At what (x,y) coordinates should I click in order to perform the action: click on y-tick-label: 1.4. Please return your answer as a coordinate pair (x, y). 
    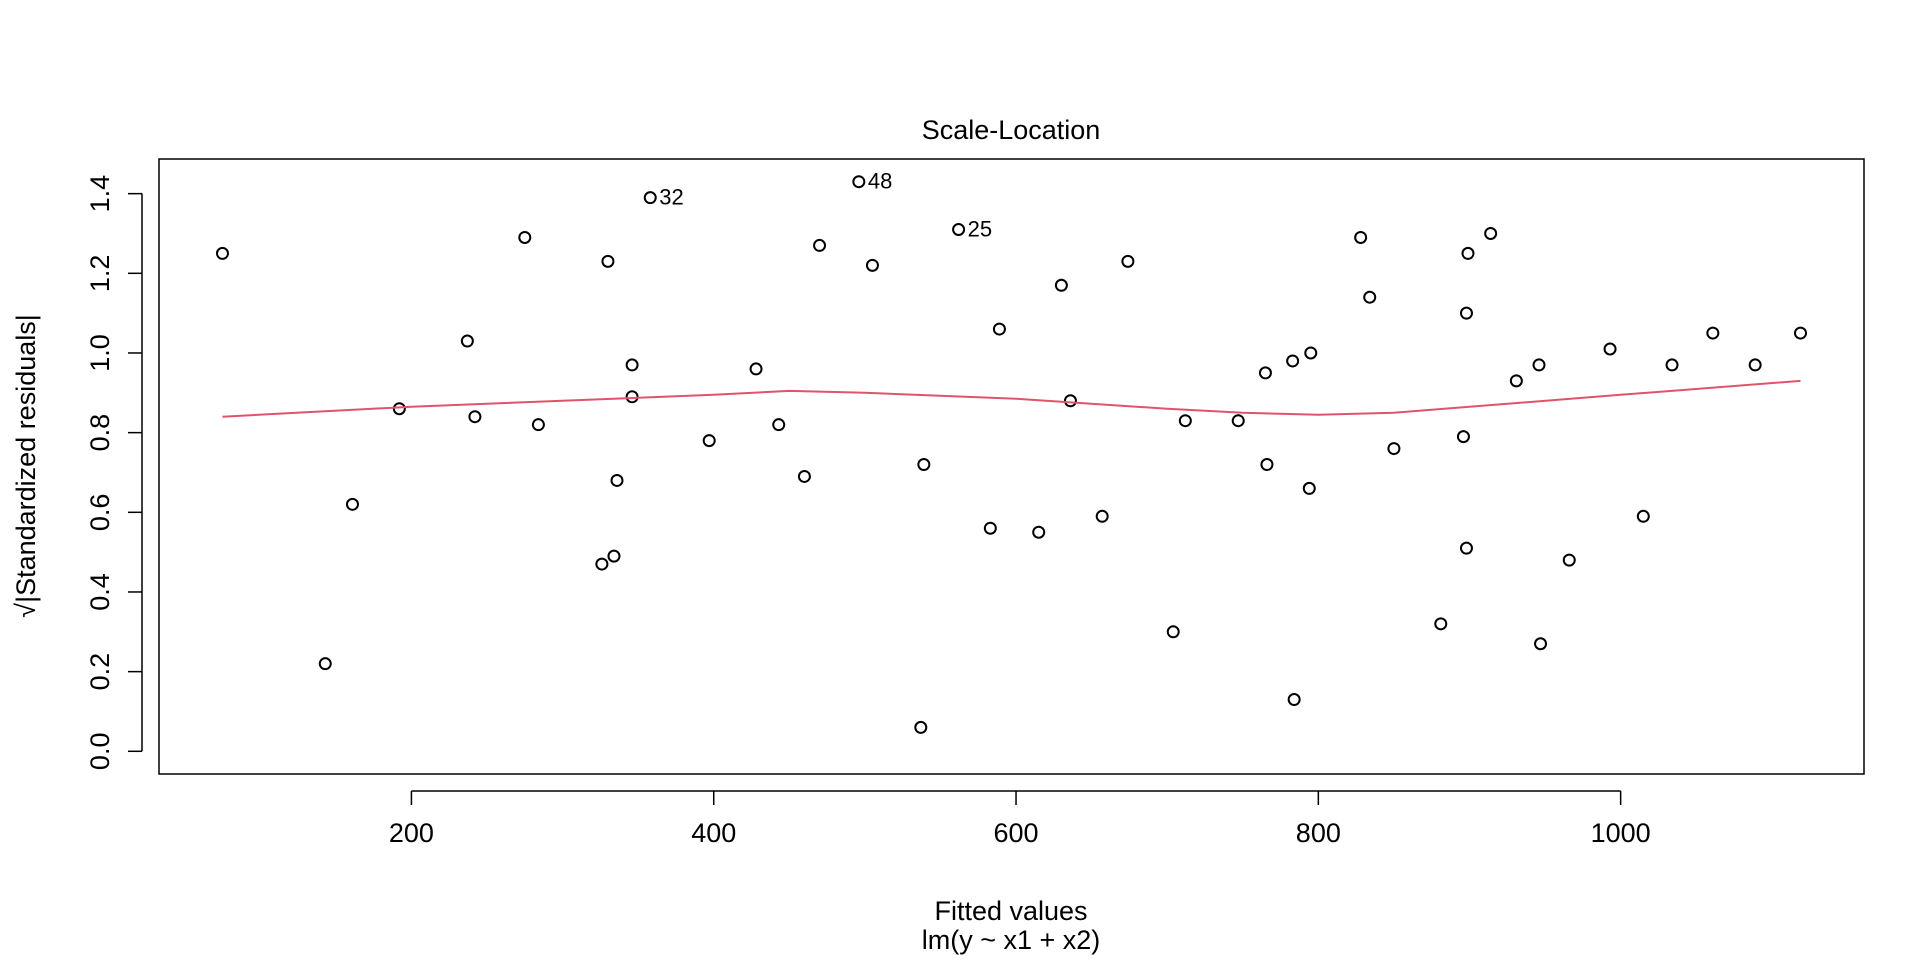
    Looking at the image, I should click on (100, 194).